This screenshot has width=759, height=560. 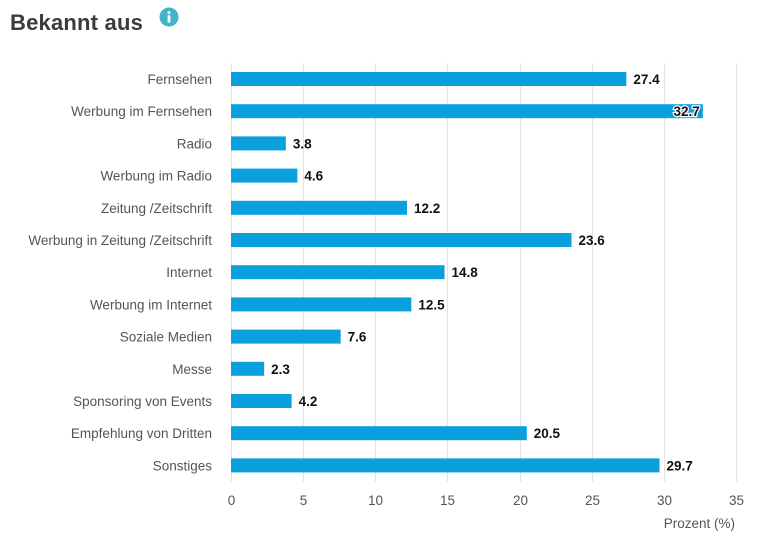 I want to click on category-label: Messe, so click(x=192, y=369).